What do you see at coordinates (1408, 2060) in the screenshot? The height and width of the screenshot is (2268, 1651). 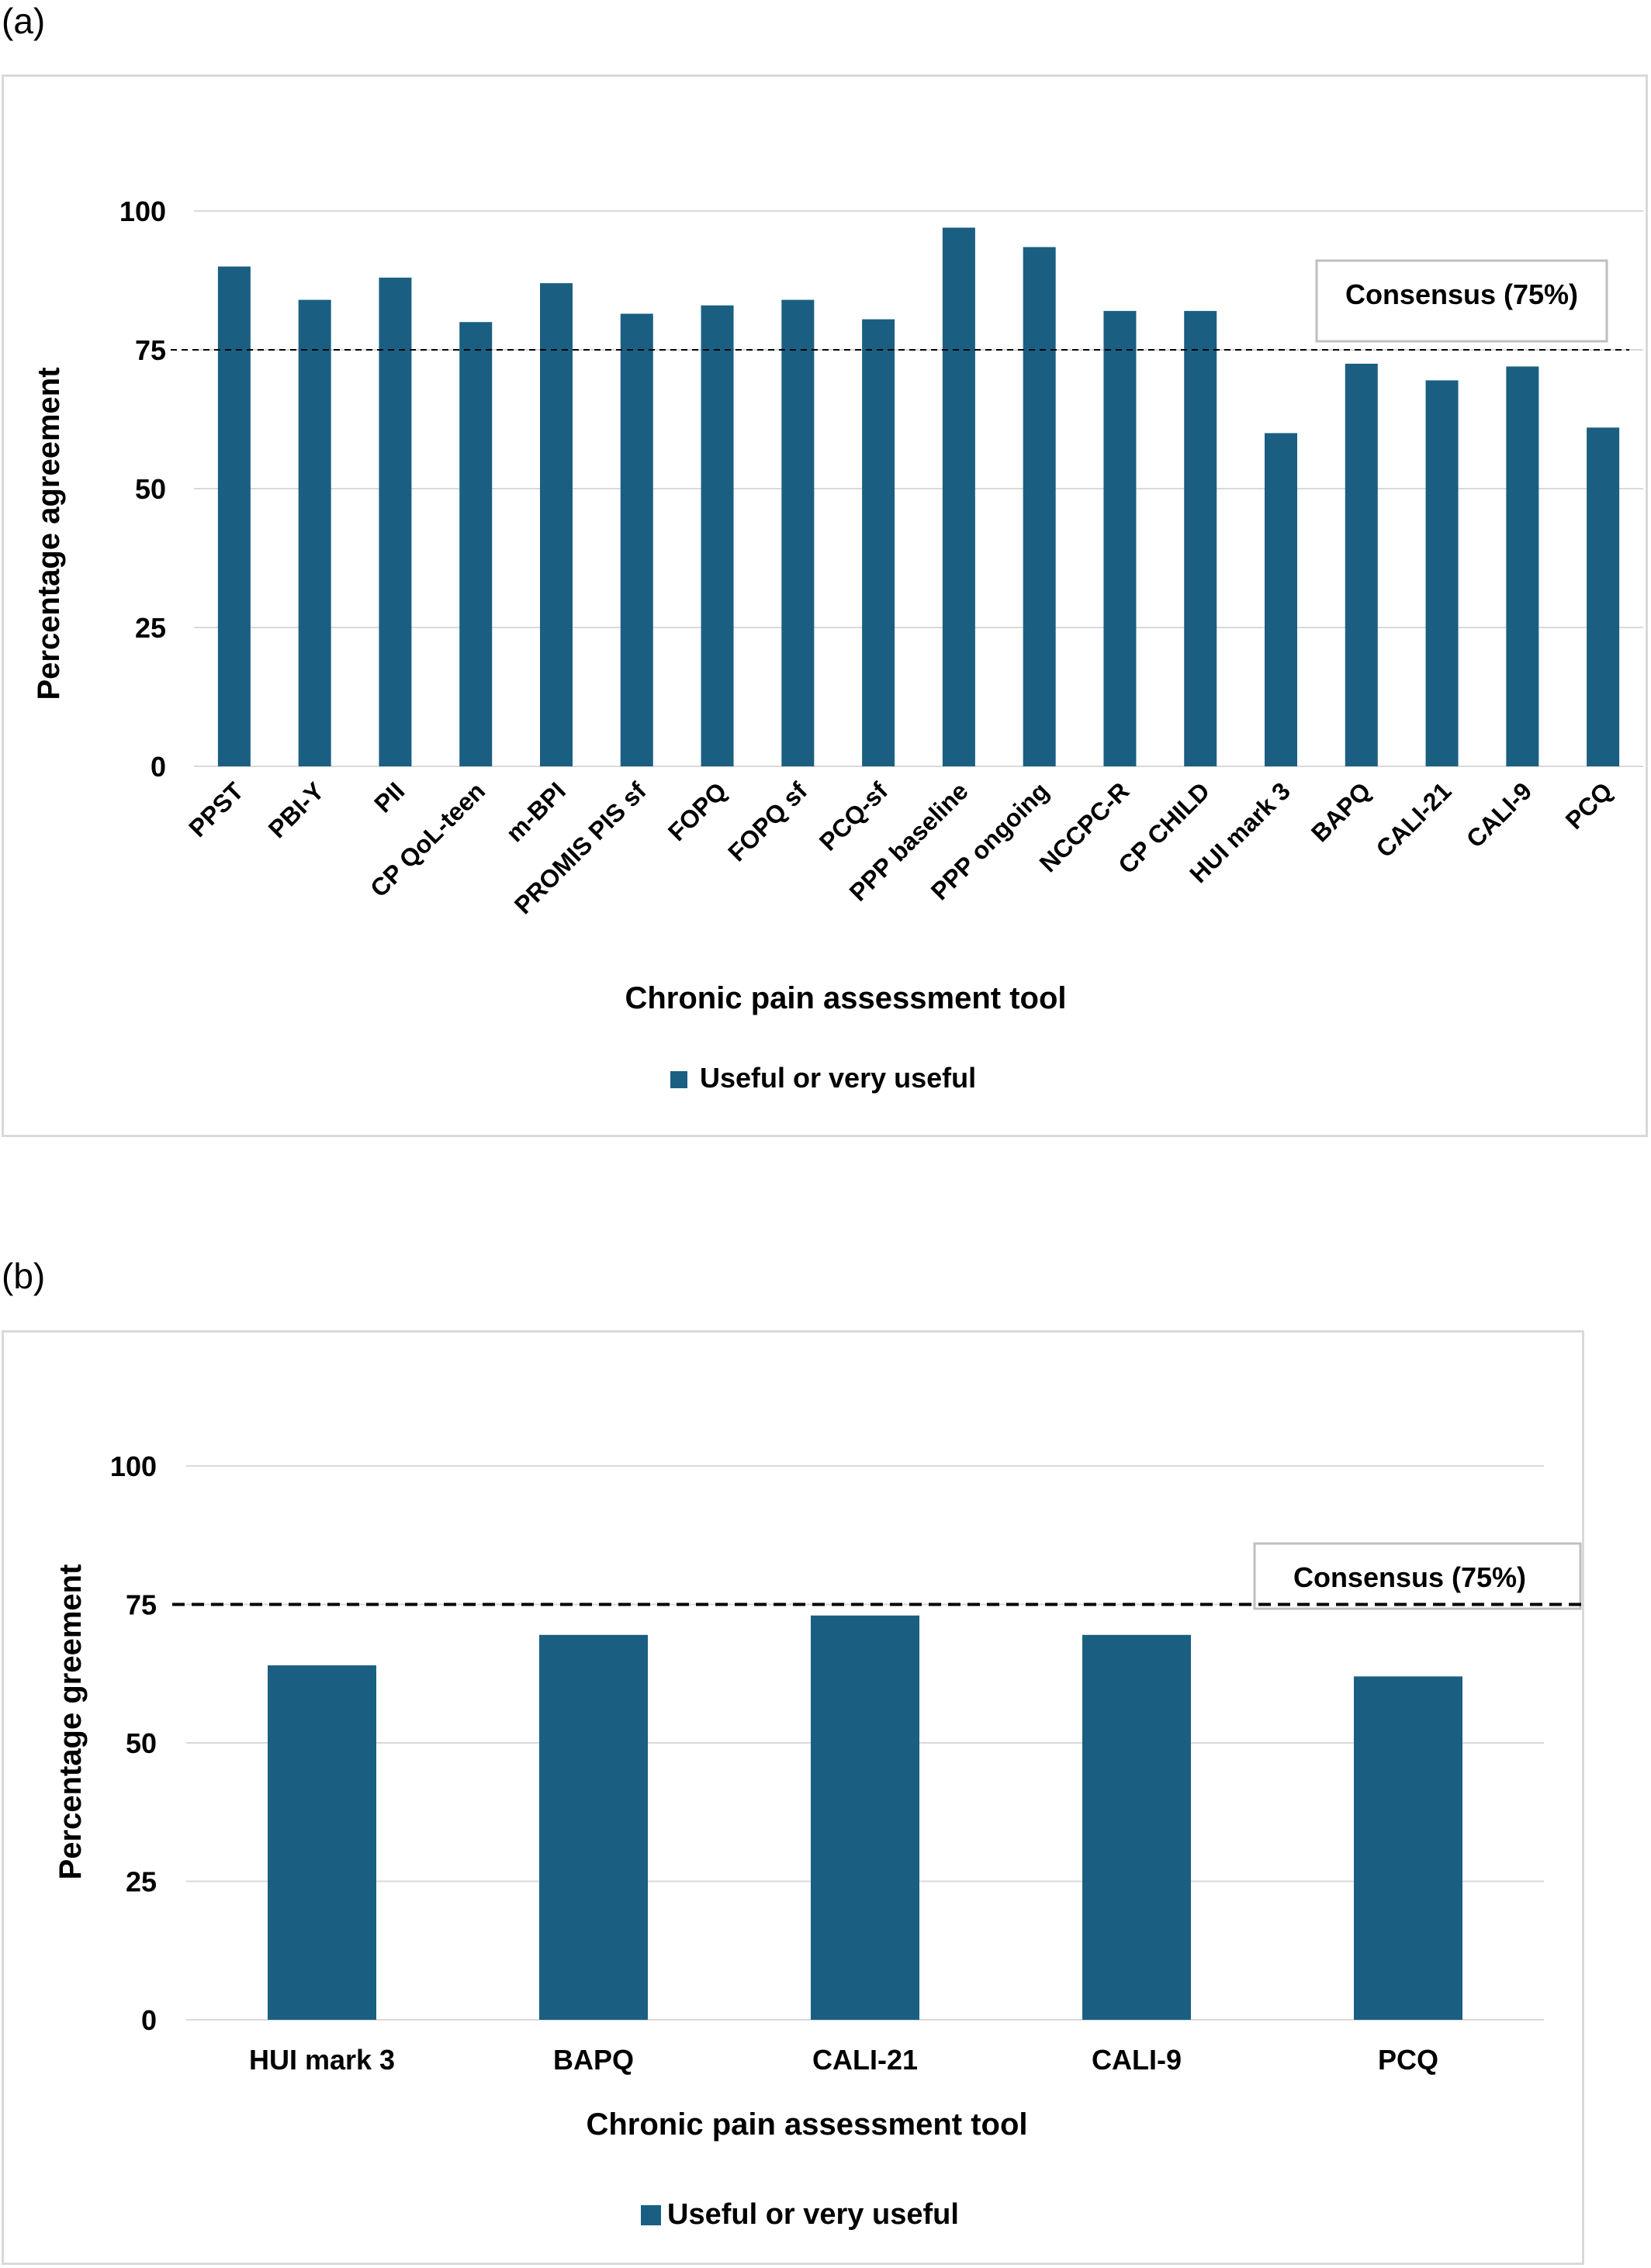 I see `x-tick-label: PCQ` at bounding box center [1408, 2060].